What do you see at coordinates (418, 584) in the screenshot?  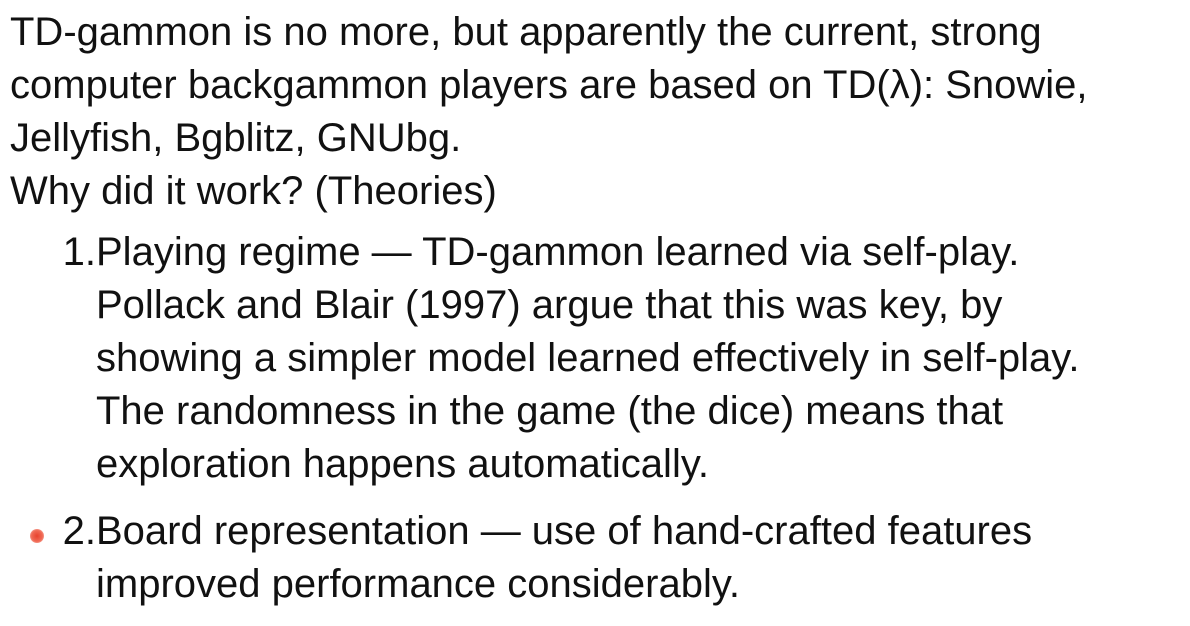 I see `list-item-line: improved performance considerably.` at bounding box center [418, 584].